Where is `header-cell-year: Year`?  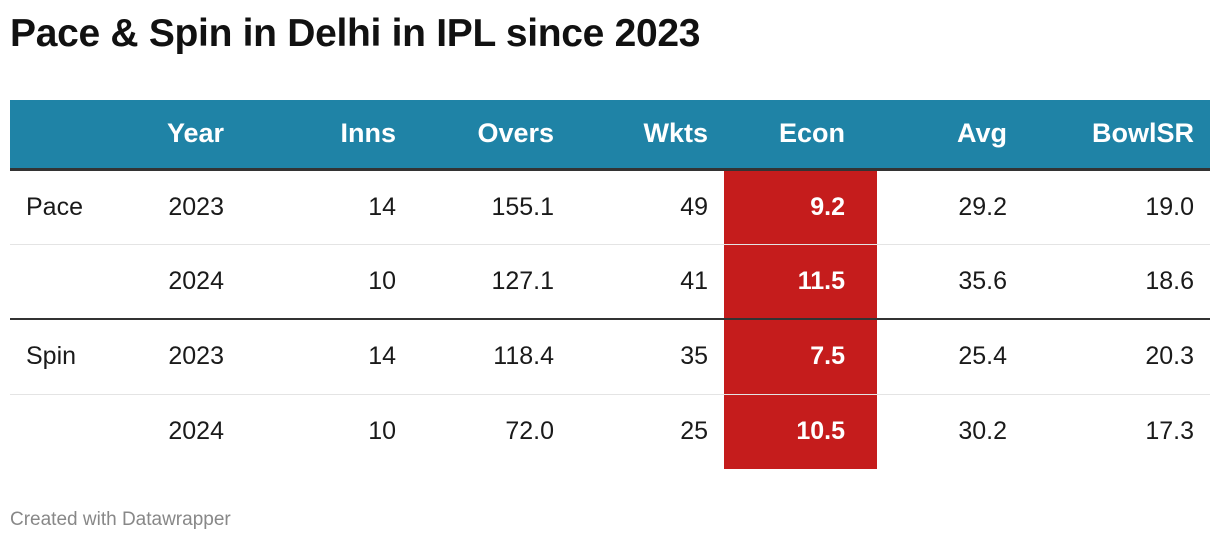
header-cell-year: Year is located at coordinates (192, 135).